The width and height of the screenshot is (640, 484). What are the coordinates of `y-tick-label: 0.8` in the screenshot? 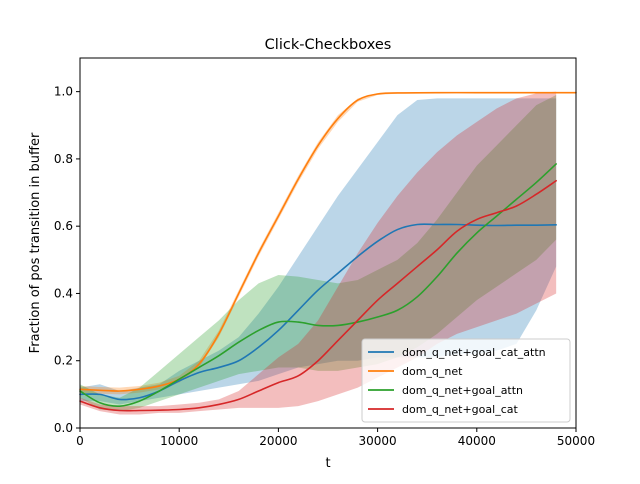 It's located at (63, 159).